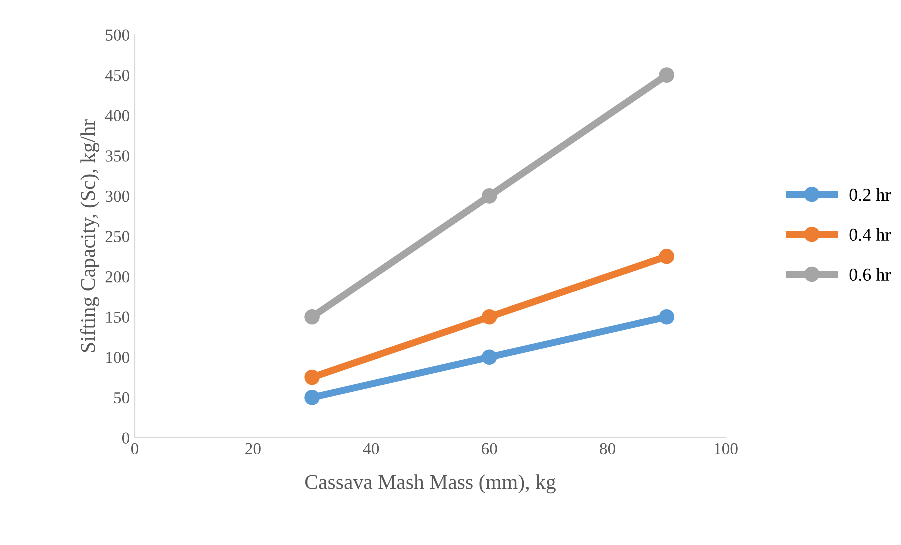 The image size is (901, 545). What do you see at coordinates (371, 449) in the screenshot?
I see `x-tick-label: 40` at bounding box center [371, 449].